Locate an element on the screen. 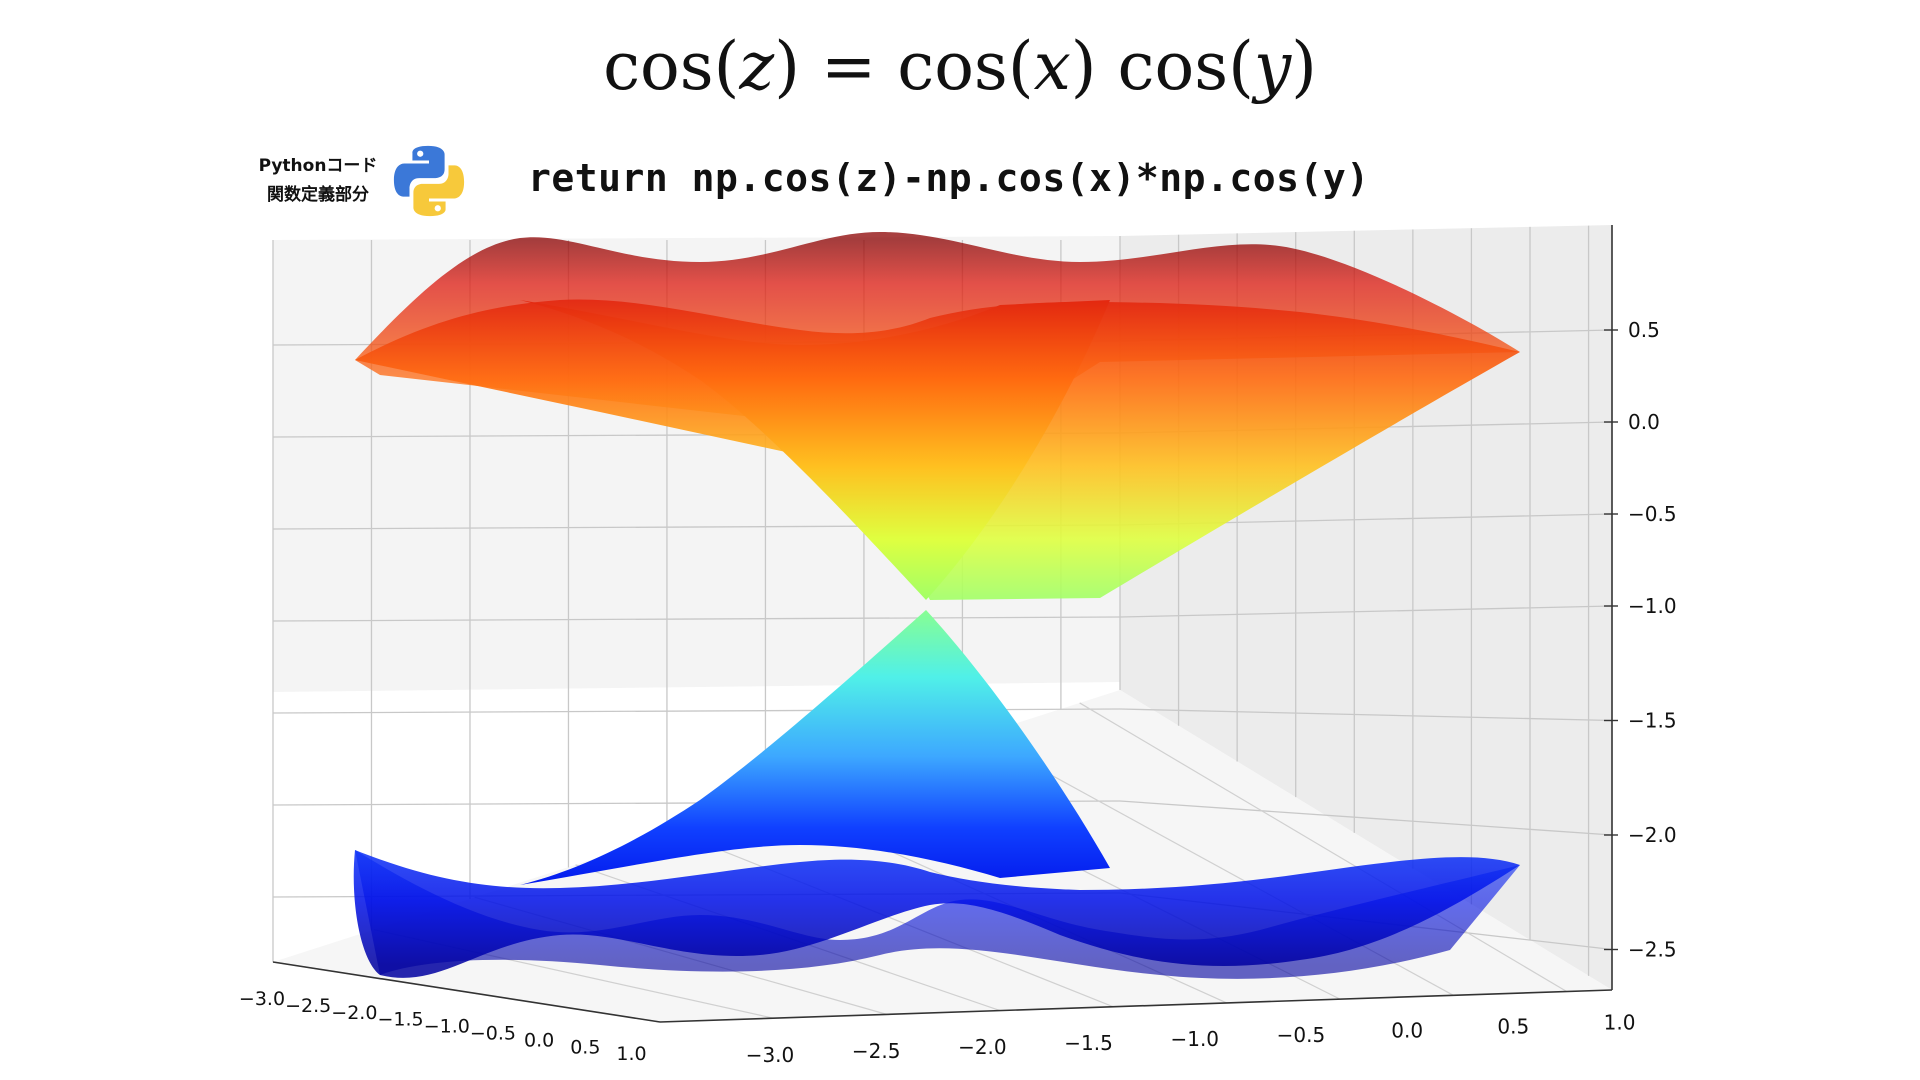  y-axis-line is located at coordinates (1136, 1006).